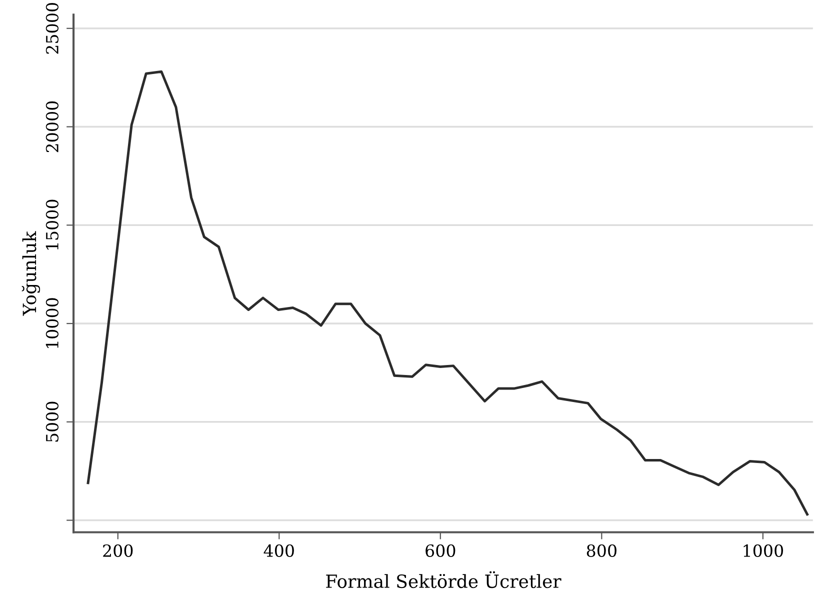 The image size is (817, 609). I want to click on y-tick-label: 20000, so click(52, 126).